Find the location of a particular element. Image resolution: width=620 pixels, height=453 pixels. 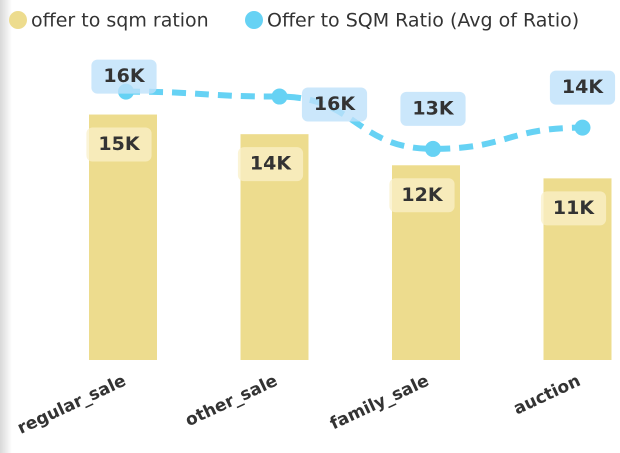

x-tick-label: family_sale is located at coordinates (379, 402).